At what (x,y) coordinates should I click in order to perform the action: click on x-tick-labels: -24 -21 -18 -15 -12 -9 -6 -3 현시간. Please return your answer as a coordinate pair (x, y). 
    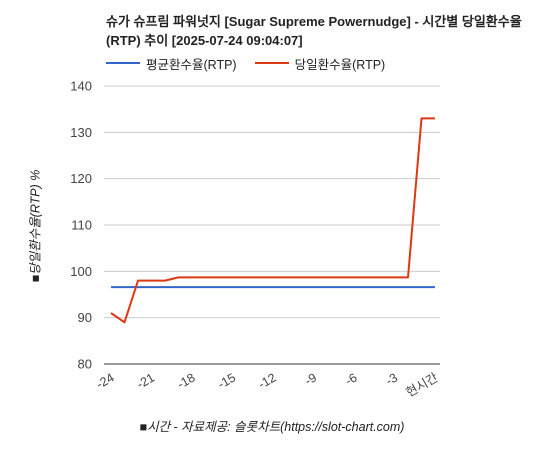
    Looking at the image, I should click on (267, 385).